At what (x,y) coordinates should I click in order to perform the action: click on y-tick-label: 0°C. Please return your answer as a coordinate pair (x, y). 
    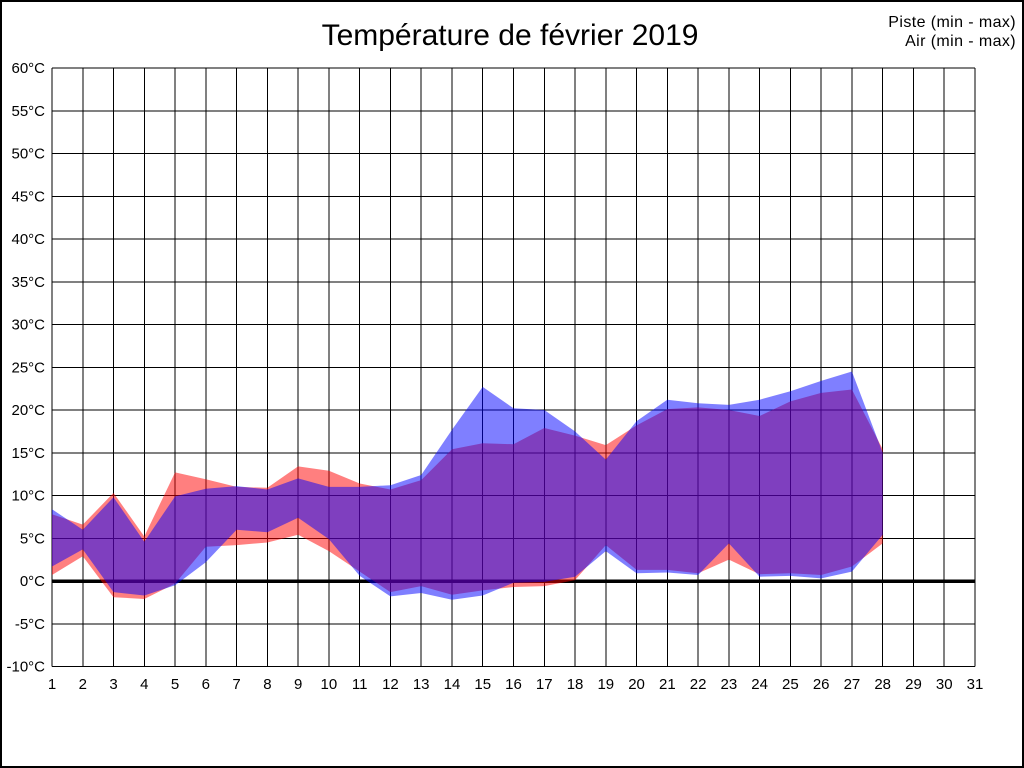
    Looking at the image, I should click on (32, 581).